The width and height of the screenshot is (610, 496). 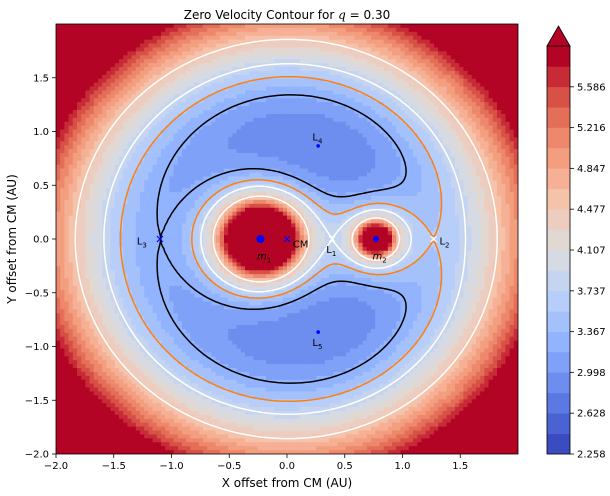 I want to click on marker-l4, so click(x=318, y=146).